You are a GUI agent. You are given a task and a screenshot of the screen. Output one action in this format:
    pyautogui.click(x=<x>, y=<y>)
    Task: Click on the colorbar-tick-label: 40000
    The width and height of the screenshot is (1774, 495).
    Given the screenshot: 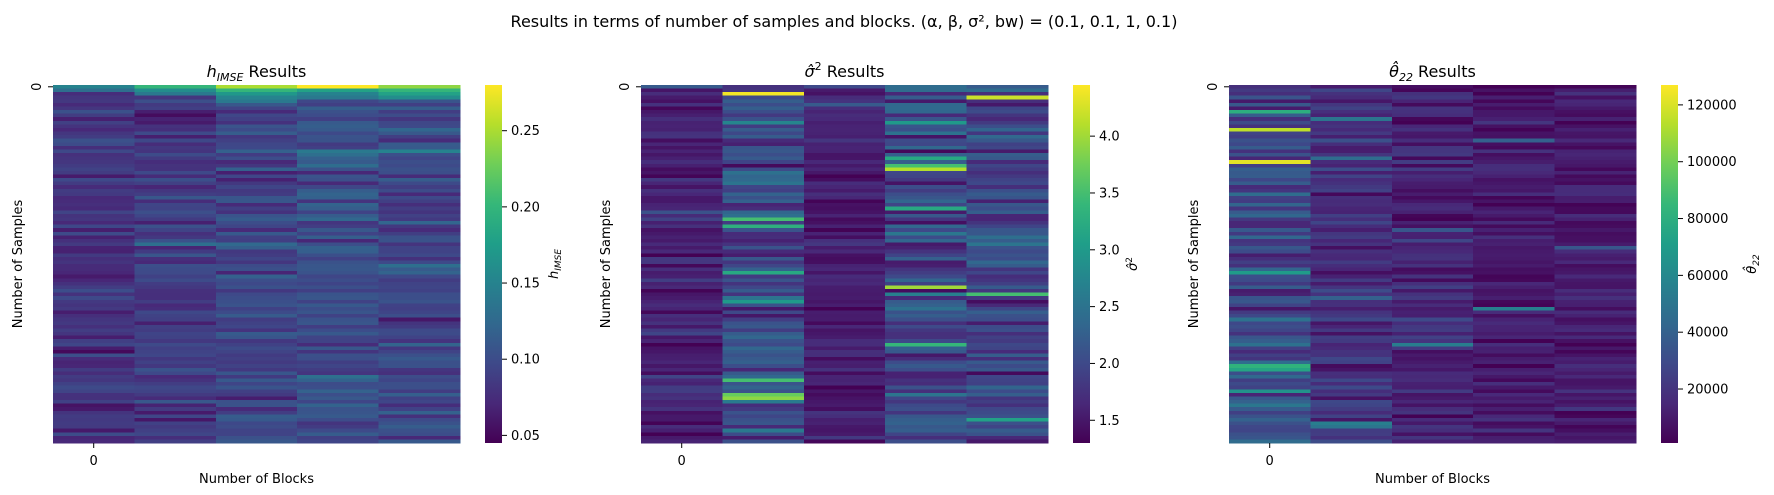 What is the action you would take?
    pyautogui.click(x=1707, y=333)
    